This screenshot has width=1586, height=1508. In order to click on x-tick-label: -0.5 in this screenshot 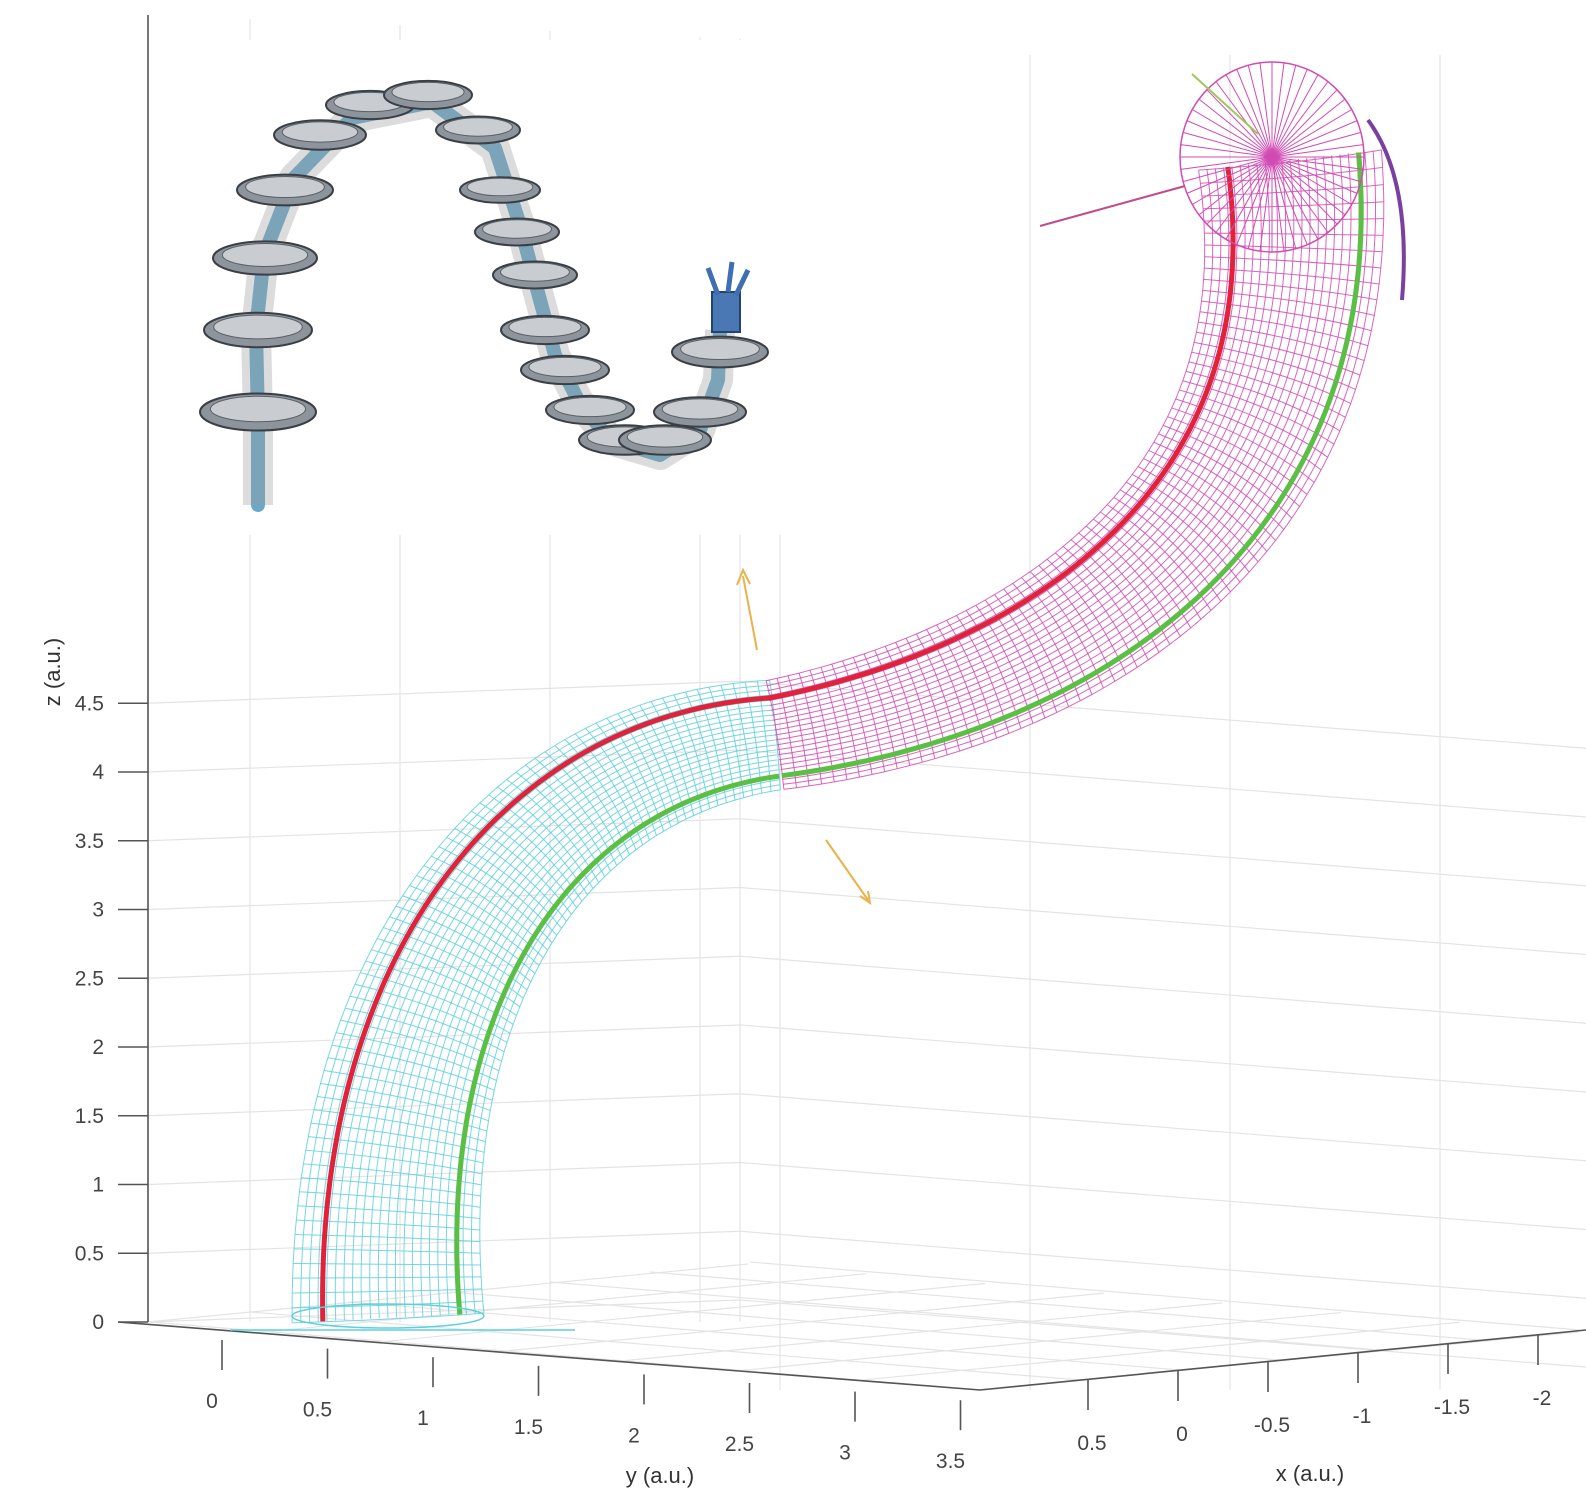, I will do `click(1272, 1425)`.